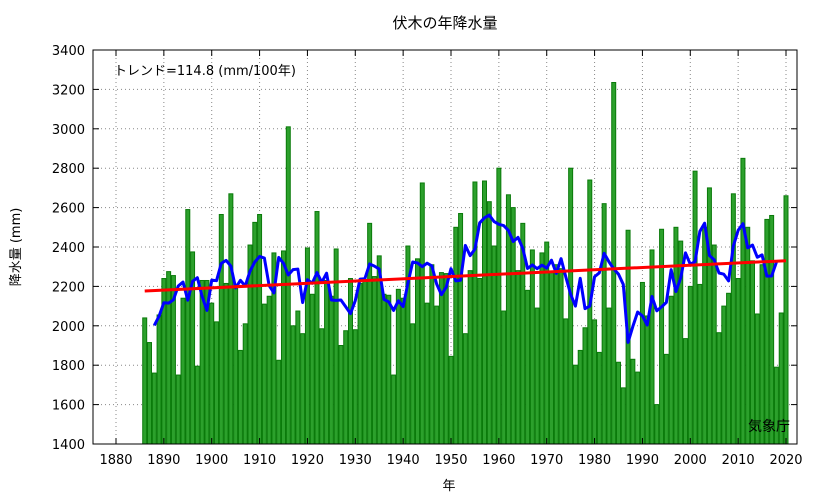  I want to click on y-tick-label: 2200, so click(68, 287).